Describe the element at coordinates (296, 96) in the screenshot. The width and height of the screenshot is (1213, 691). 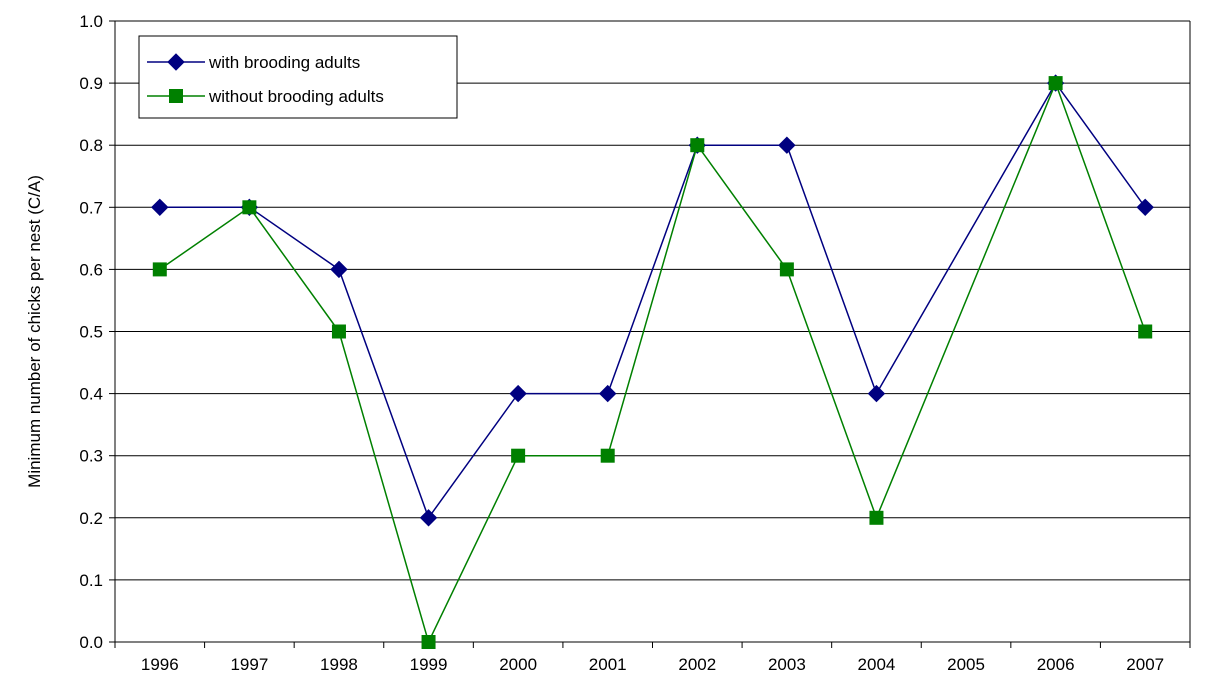
I see `legend-label: without brooding adults` at that location.